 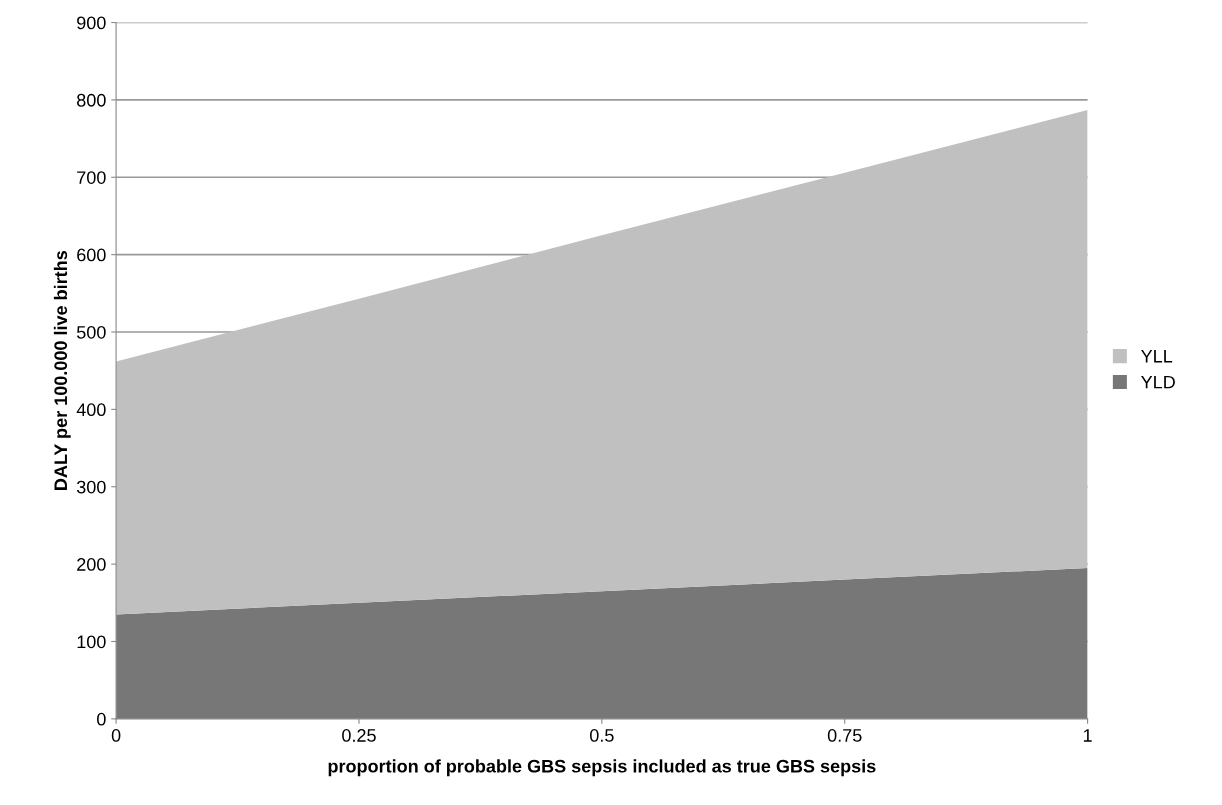 What do you see at coordinates (1158, 382) in the screenshot?
I see `legend-label: YLD` at bounding box center [1158, 382].